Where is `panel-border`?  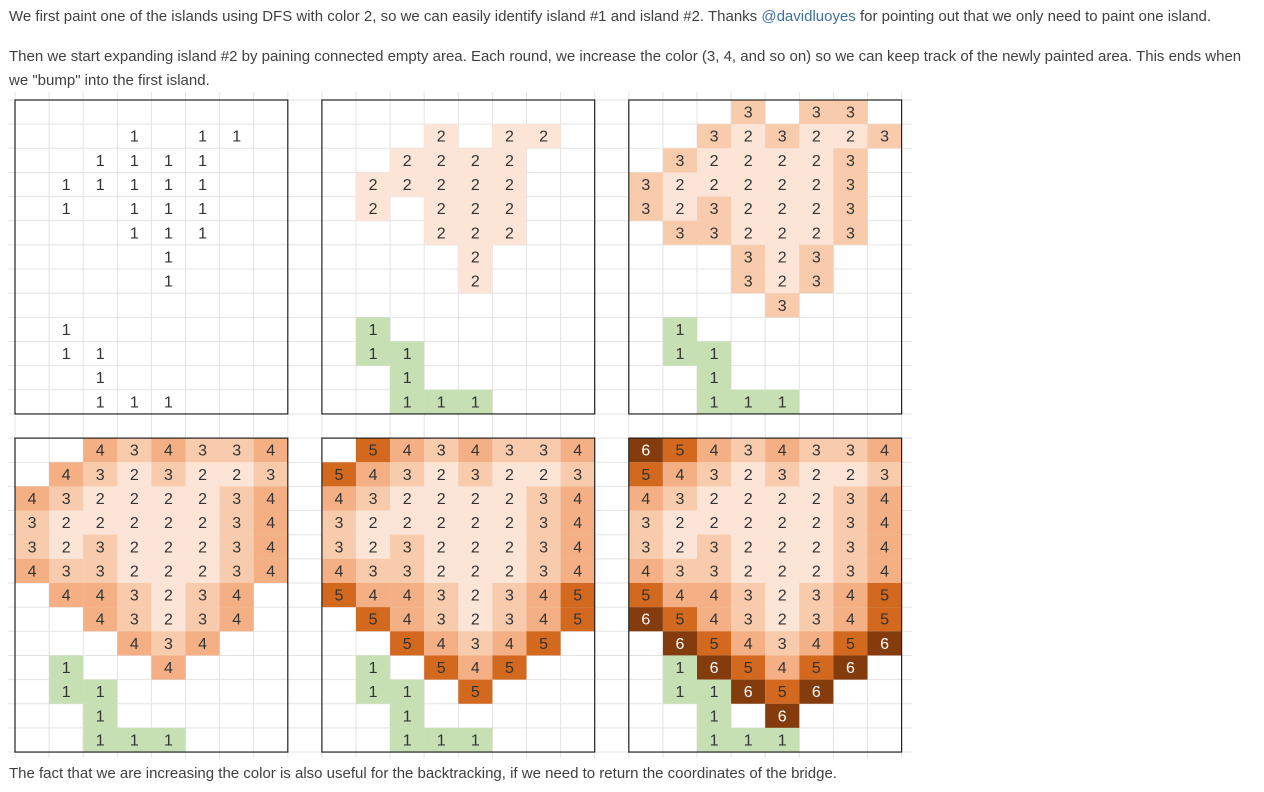 panel-border is located at coordinates (458, 257).